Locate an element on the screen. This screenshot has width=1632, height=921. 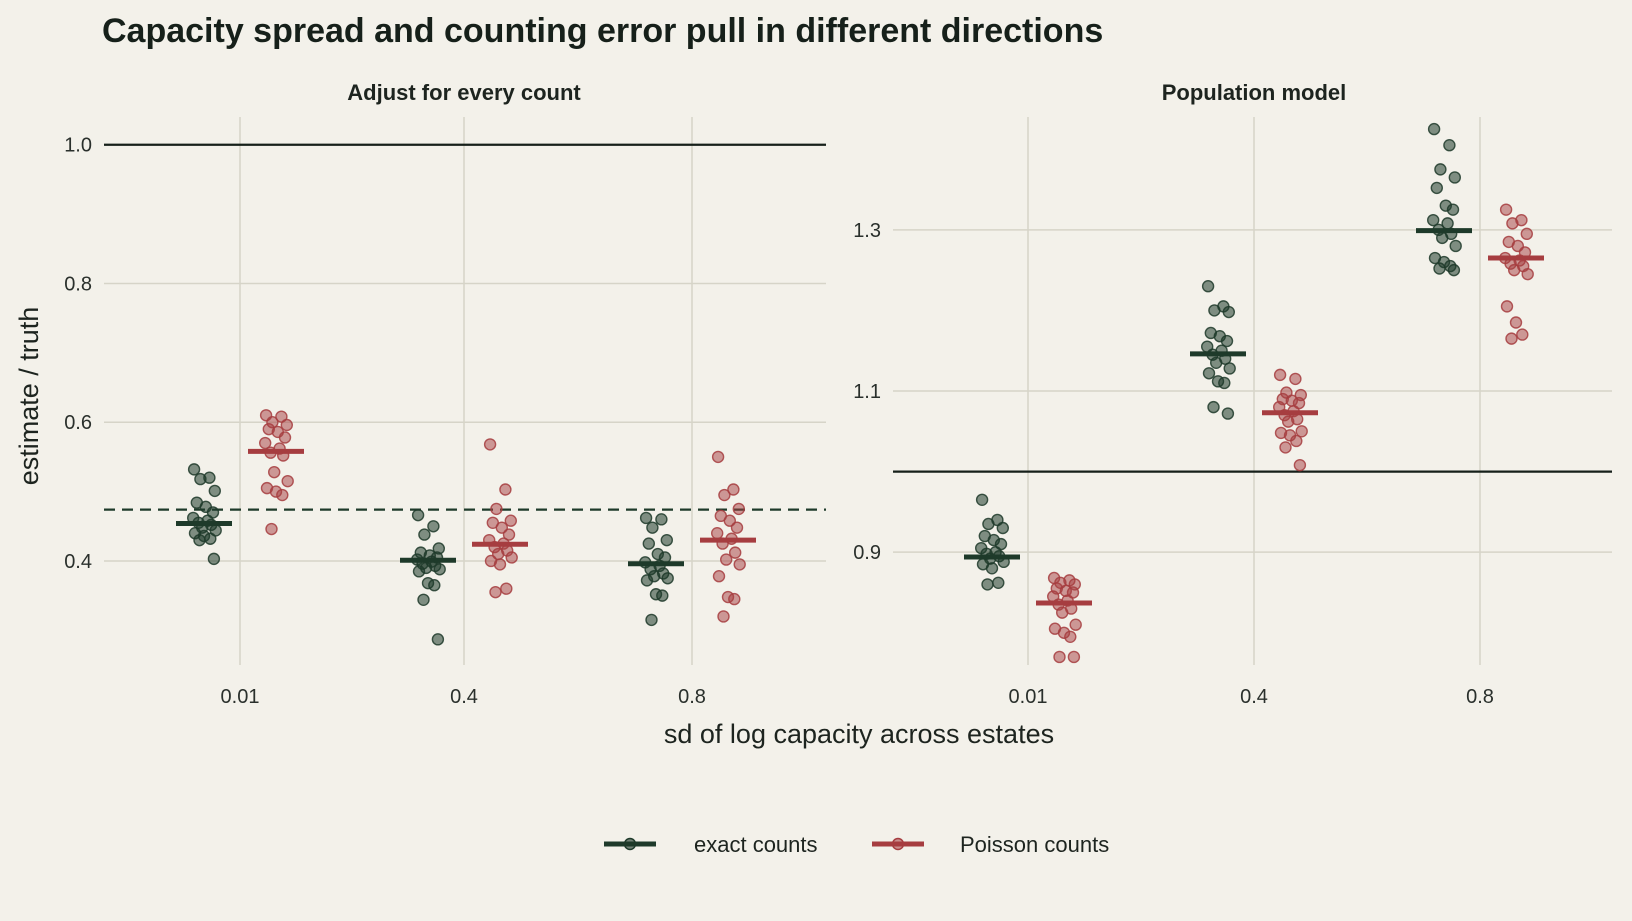
y-tick-label: 0.6 is located at coordinates (78, 423).